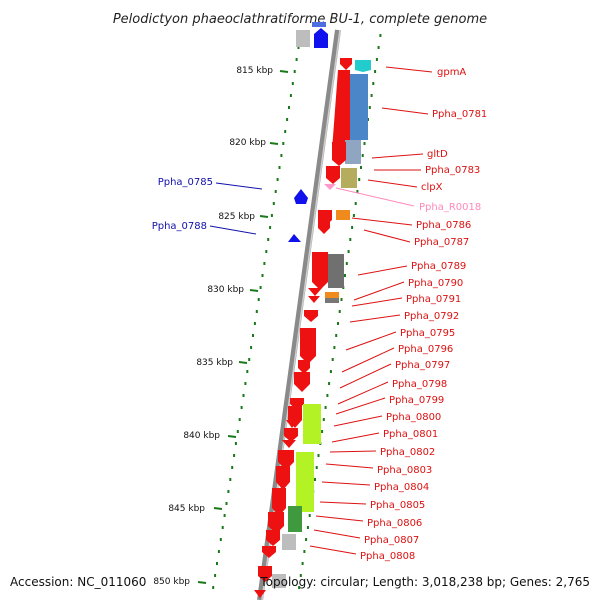 This screenshot has width=600, height=600. What do you see at coordinates (294, 238) in the screenshot?
I see `gene-arrow-reverse-ppha0788` at bounding box center [294, 238].